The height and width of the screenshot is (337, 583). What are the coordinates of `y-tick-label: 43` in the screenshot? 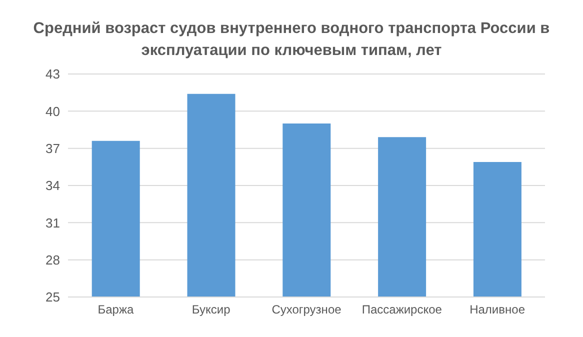 It's located at (53, 74).